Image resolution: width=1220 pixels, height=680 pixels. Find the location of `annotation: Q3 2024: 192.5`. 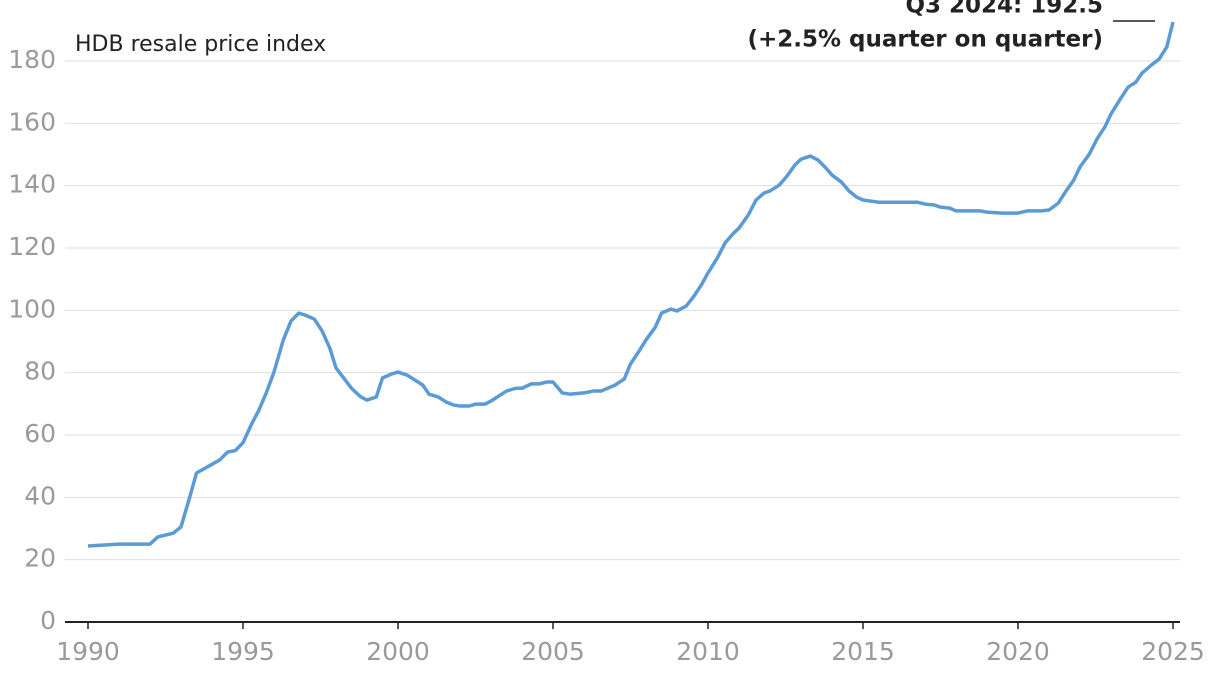

annotation: Q3 2024: 192.5 is located at coordinates (1004, 9).